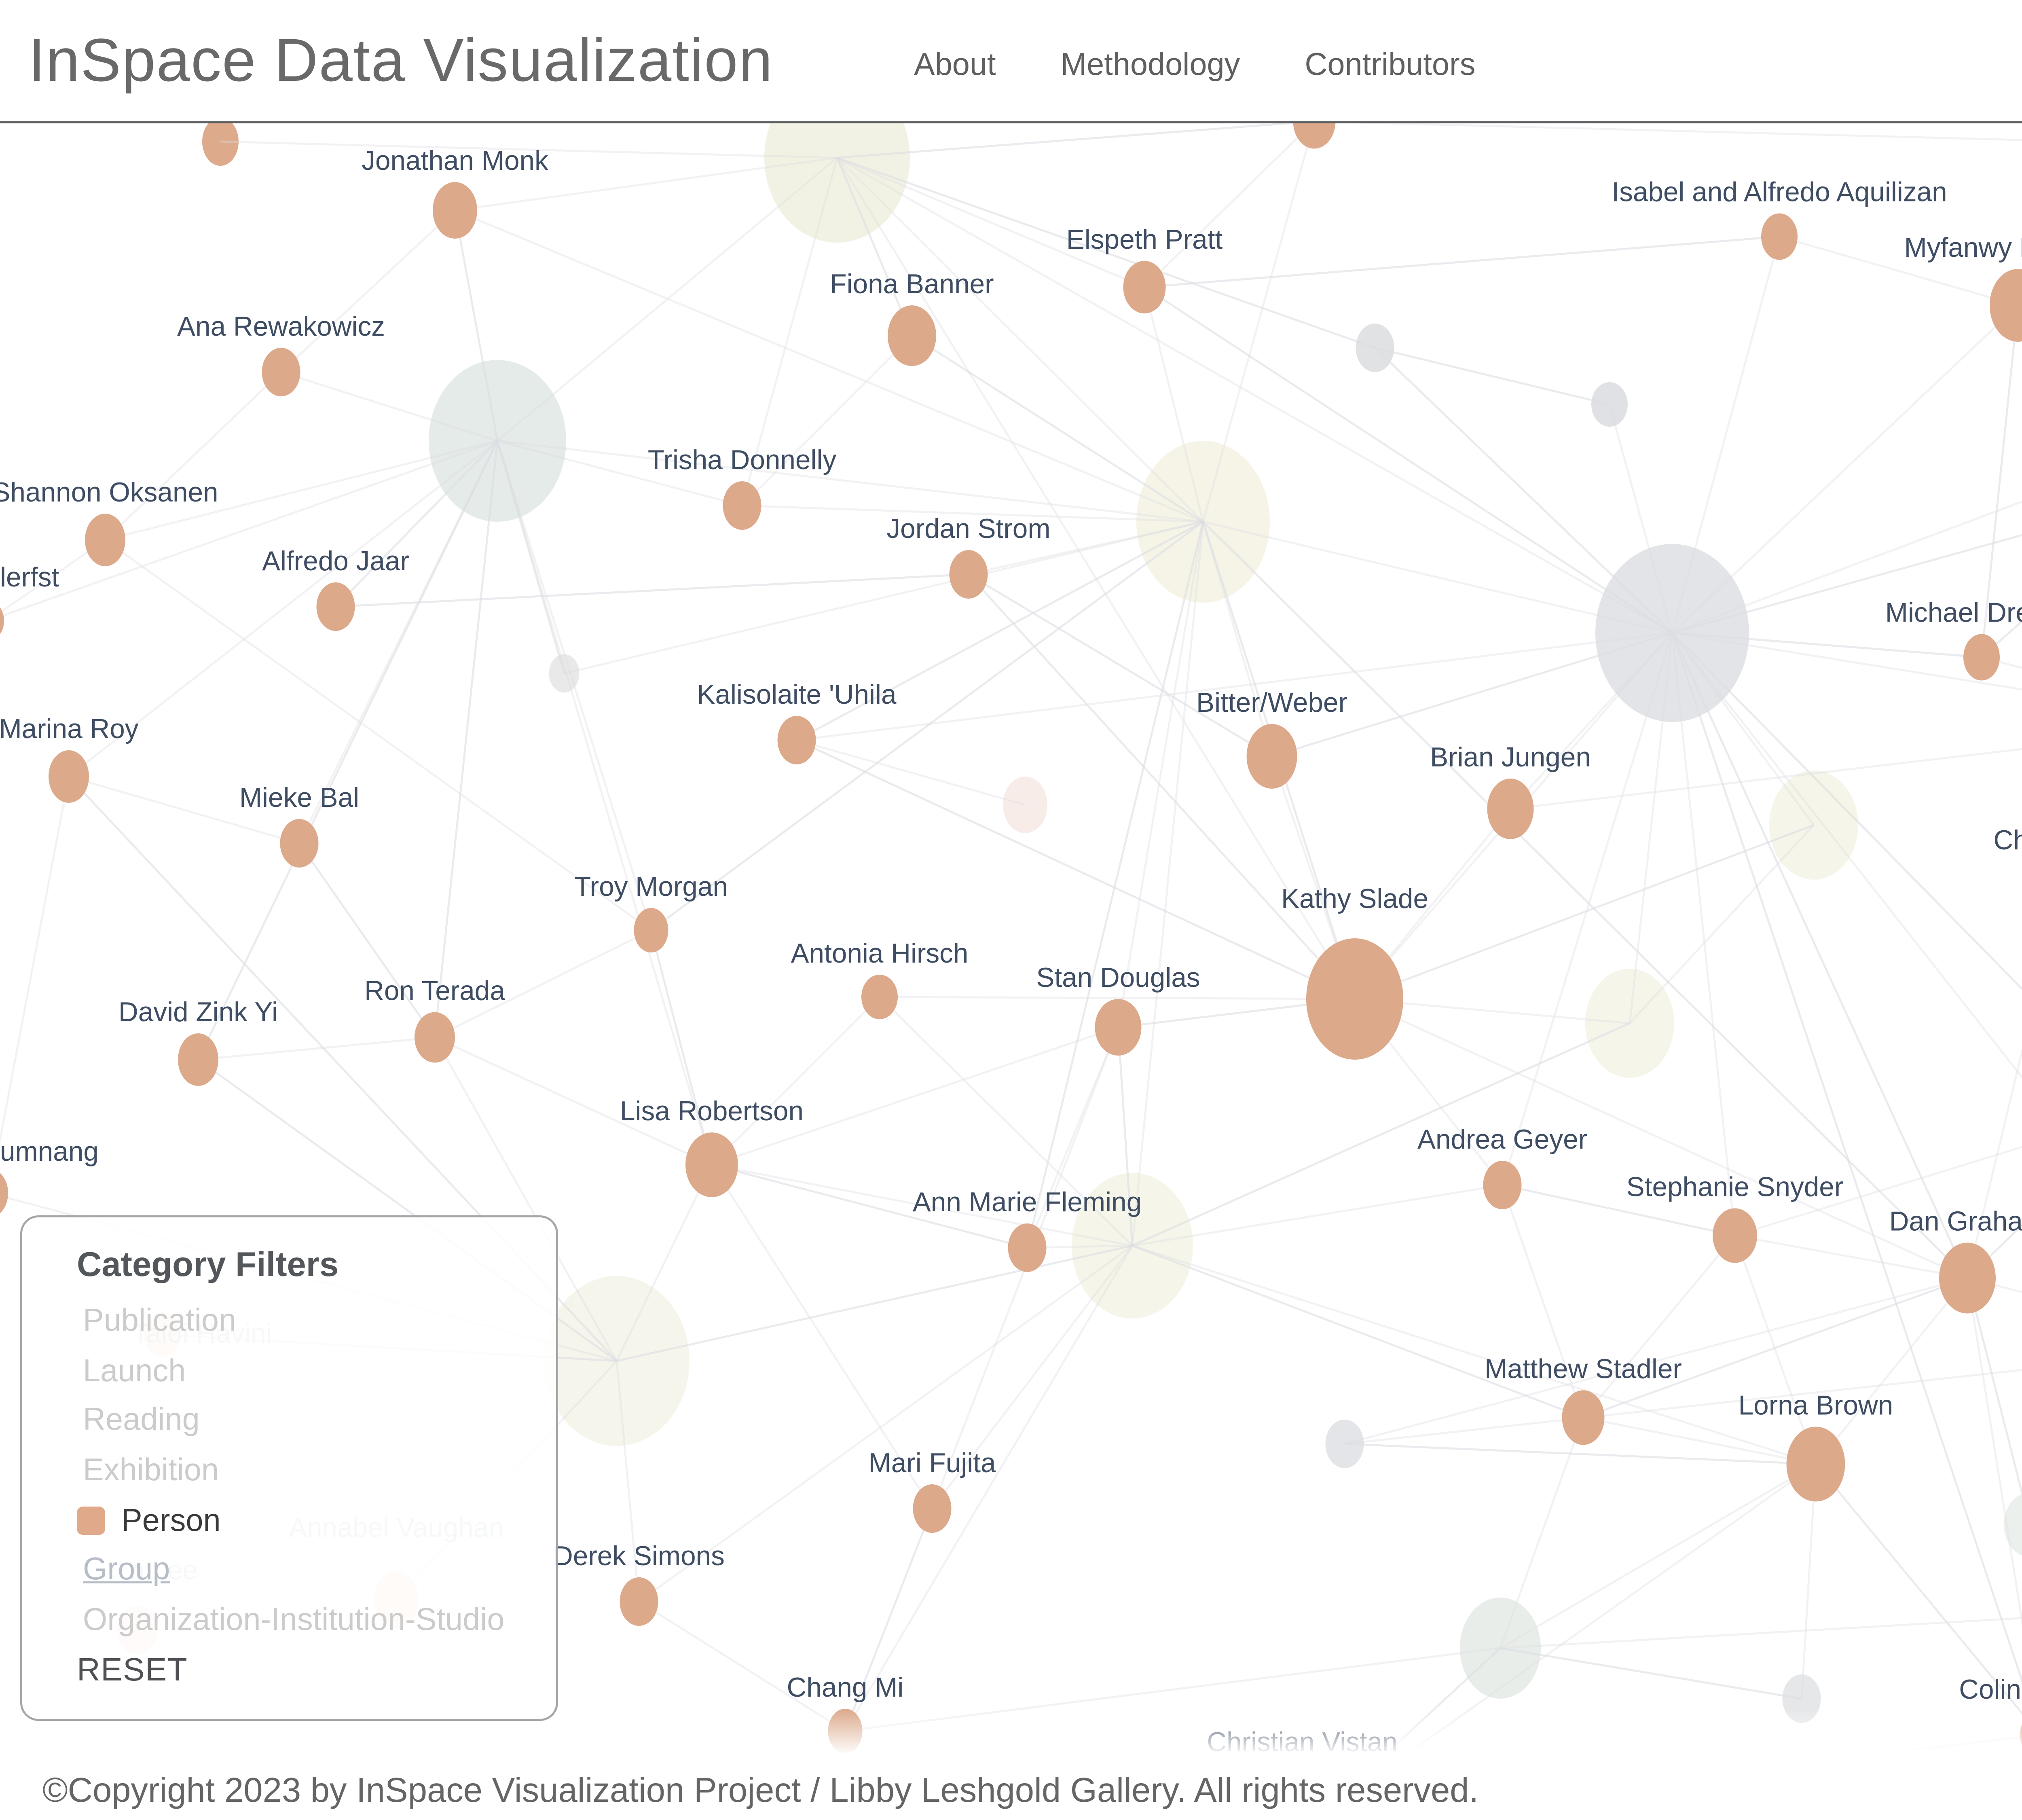 The height and width of the screenshot is (1820, 2022). I want to click on node-label: David Zink Yi, so click(198, 1012).